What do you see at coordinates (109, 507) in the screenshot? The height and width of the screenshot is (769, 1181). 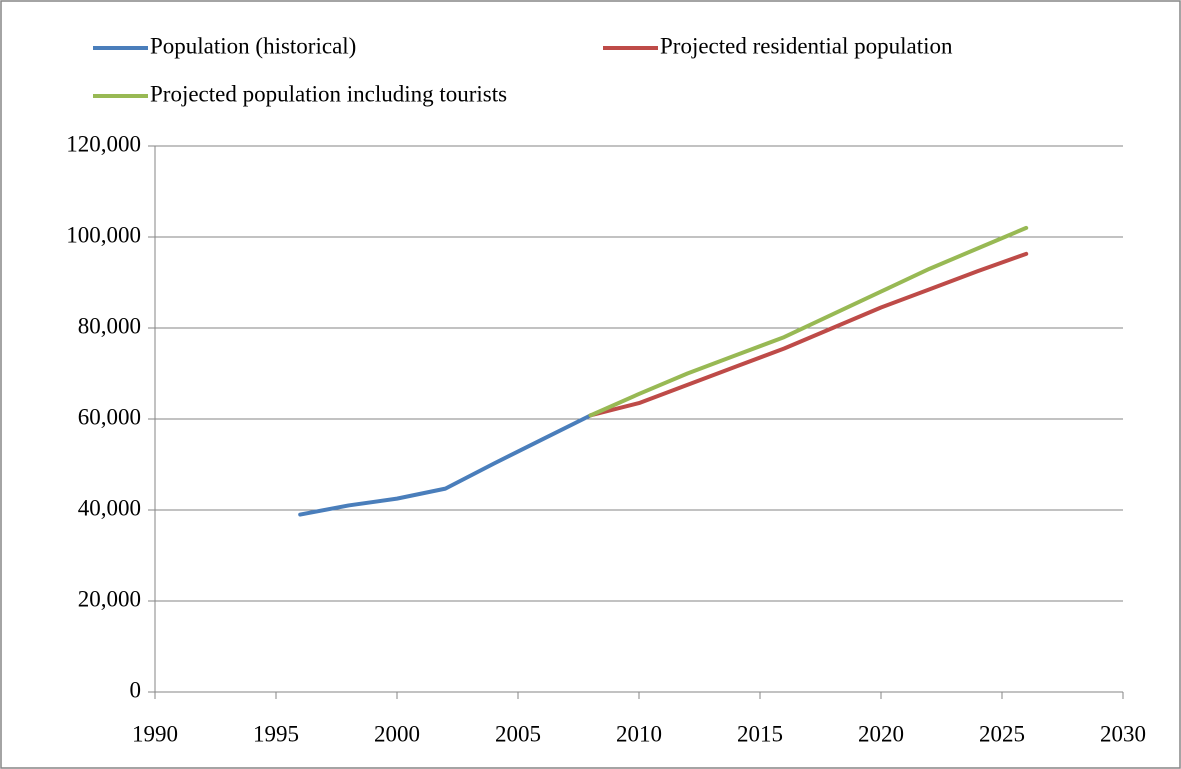 I see `y-tick-label: 40,000` at bounding box center [109, 507].